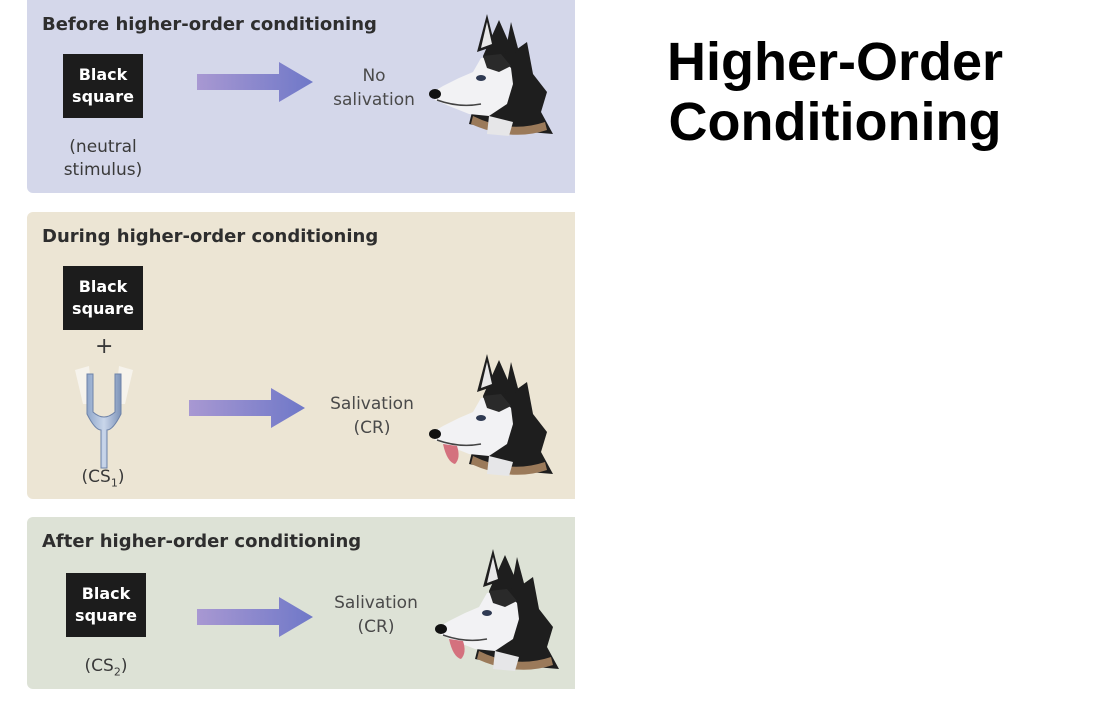 The height and width of the screenshot is (713, 1095). What do you see at coordinates (374, 88) in the screenshot?
I see `response-text: No salivation` at bounding box center [374, 88].